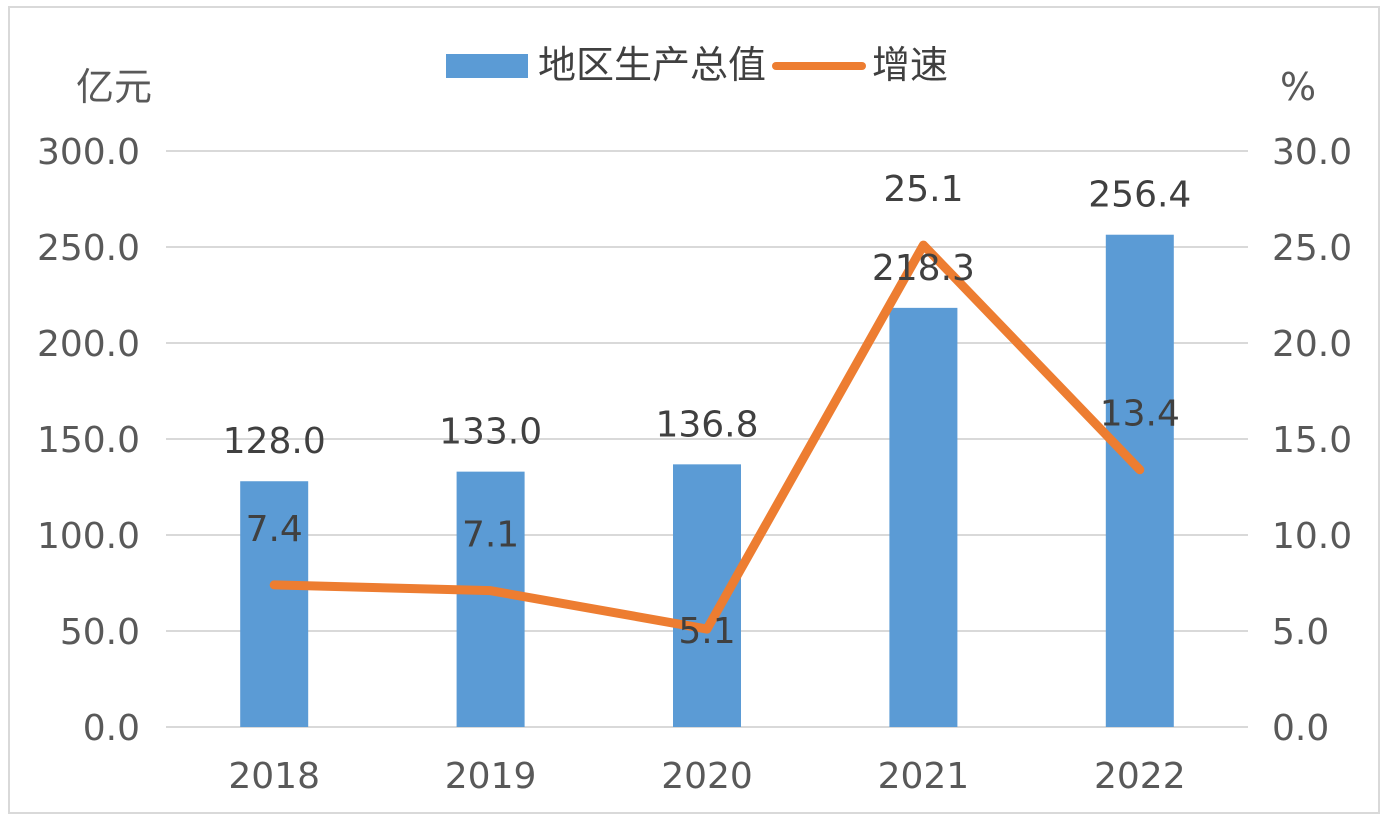 The image size is (1388, 814). What do you see at coordinates (1298, 87) in the screenshot?
I see `right-axis-unit: %` at bounding box center [1298, 87].